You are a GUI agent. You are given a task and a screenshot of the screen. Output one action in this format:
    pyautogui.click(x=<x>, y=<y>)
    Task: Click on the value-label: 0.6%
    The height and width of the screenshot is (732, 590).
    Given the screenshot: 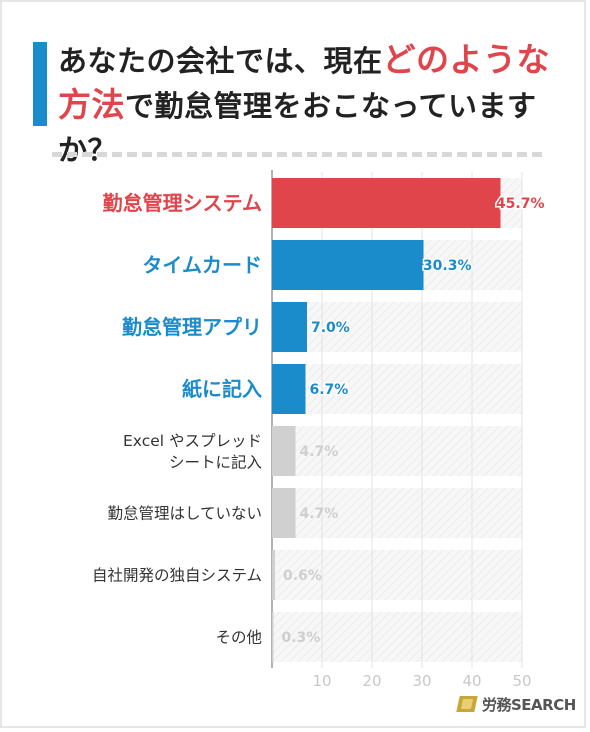 What is the action you would take?
    pyautogui.click(x=302, y=576)
    